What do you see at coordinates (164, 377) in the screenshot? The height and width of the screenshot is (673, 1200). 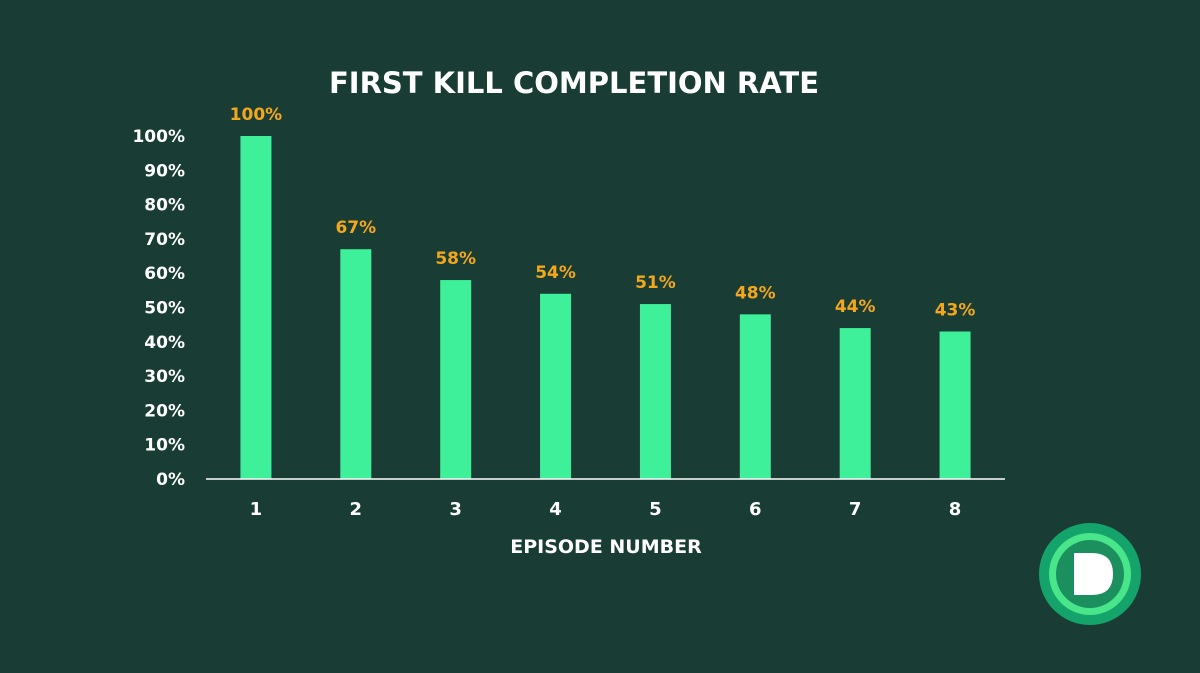 I see `y-tick-label: 30%` at bounding box center [164, 377].